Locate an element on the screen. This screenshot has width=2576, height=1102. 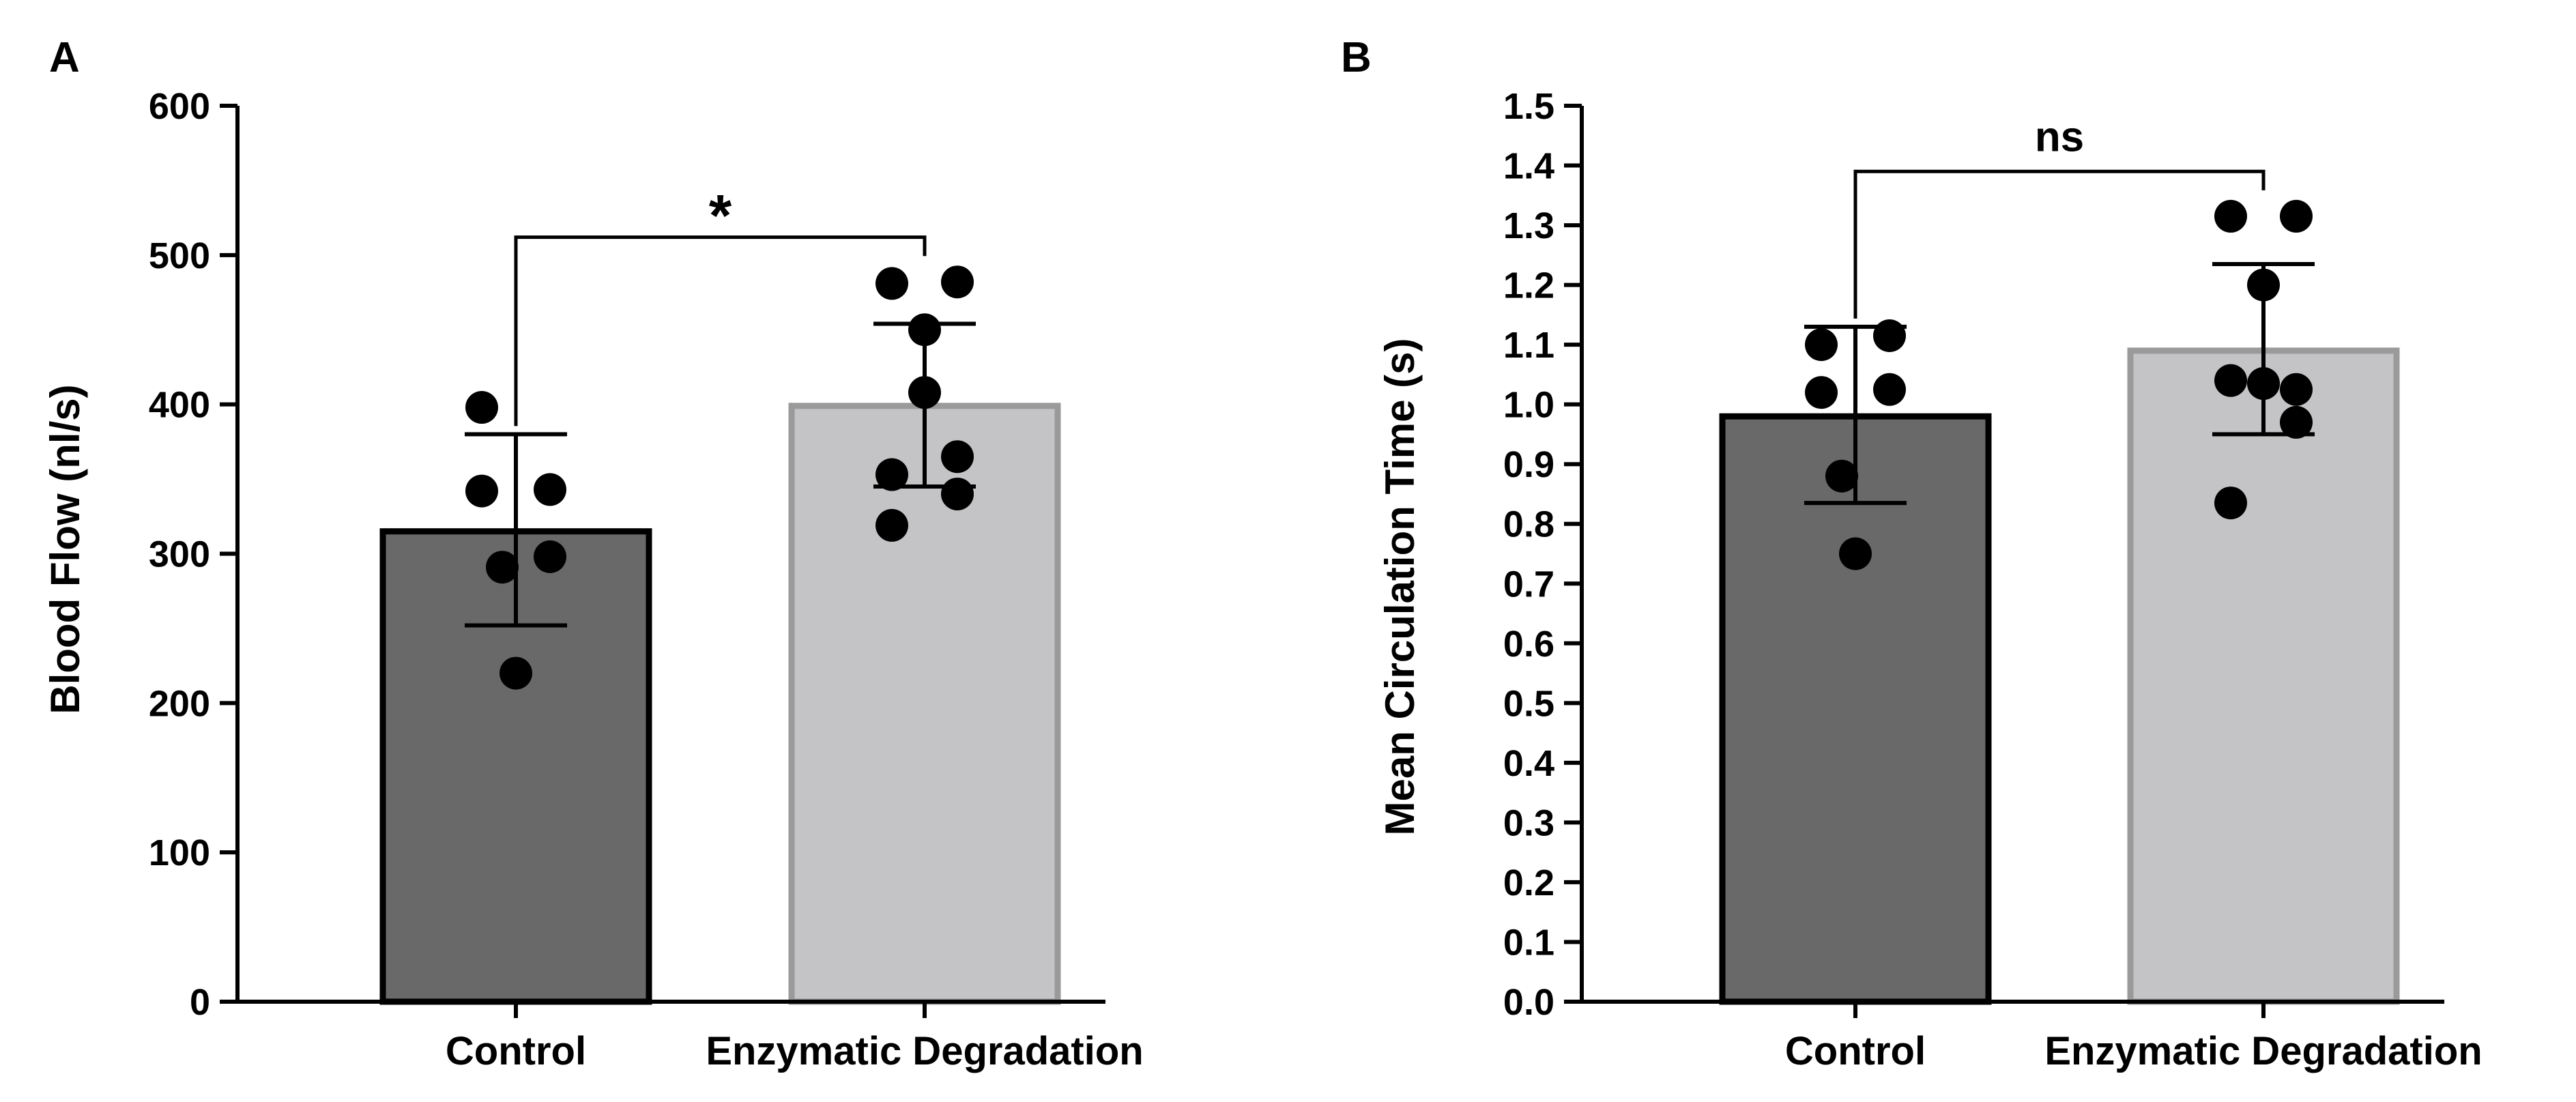
panel-a-category-label: Enzymatic Degradation is located at coordinates (924, 1051).